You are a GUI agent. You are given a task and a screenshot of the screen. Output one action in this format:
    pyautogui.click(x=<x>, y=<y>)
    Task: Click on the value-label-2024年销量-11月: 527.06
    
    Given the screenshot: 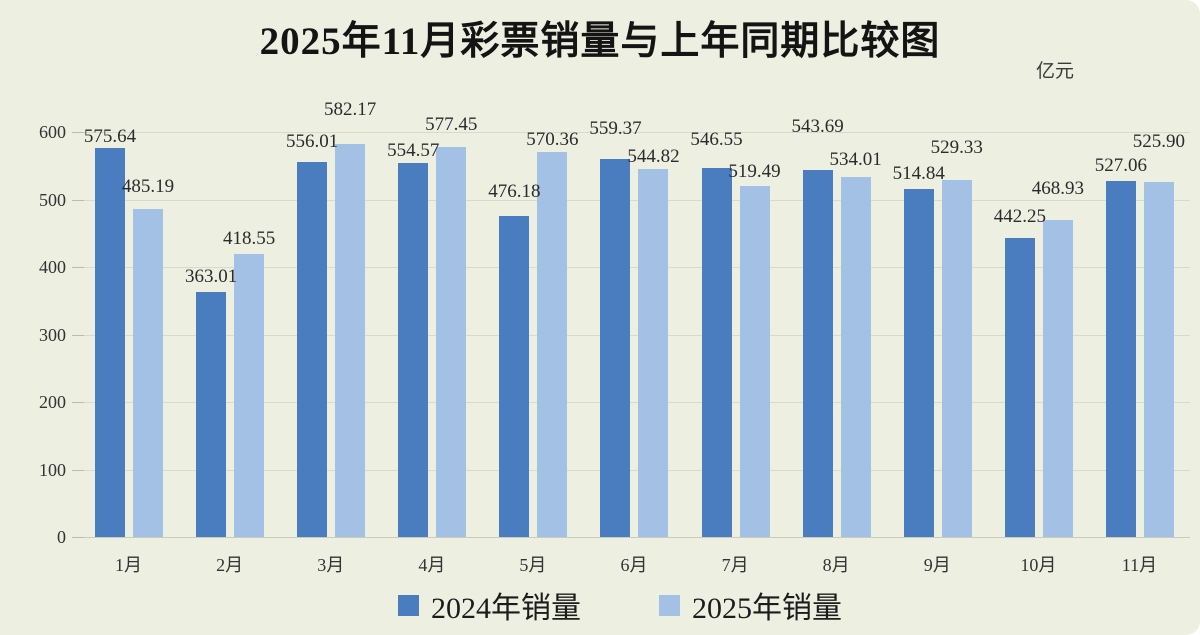 What is the action you would take?
    pyautogui.click(x=1121, y=166)
    